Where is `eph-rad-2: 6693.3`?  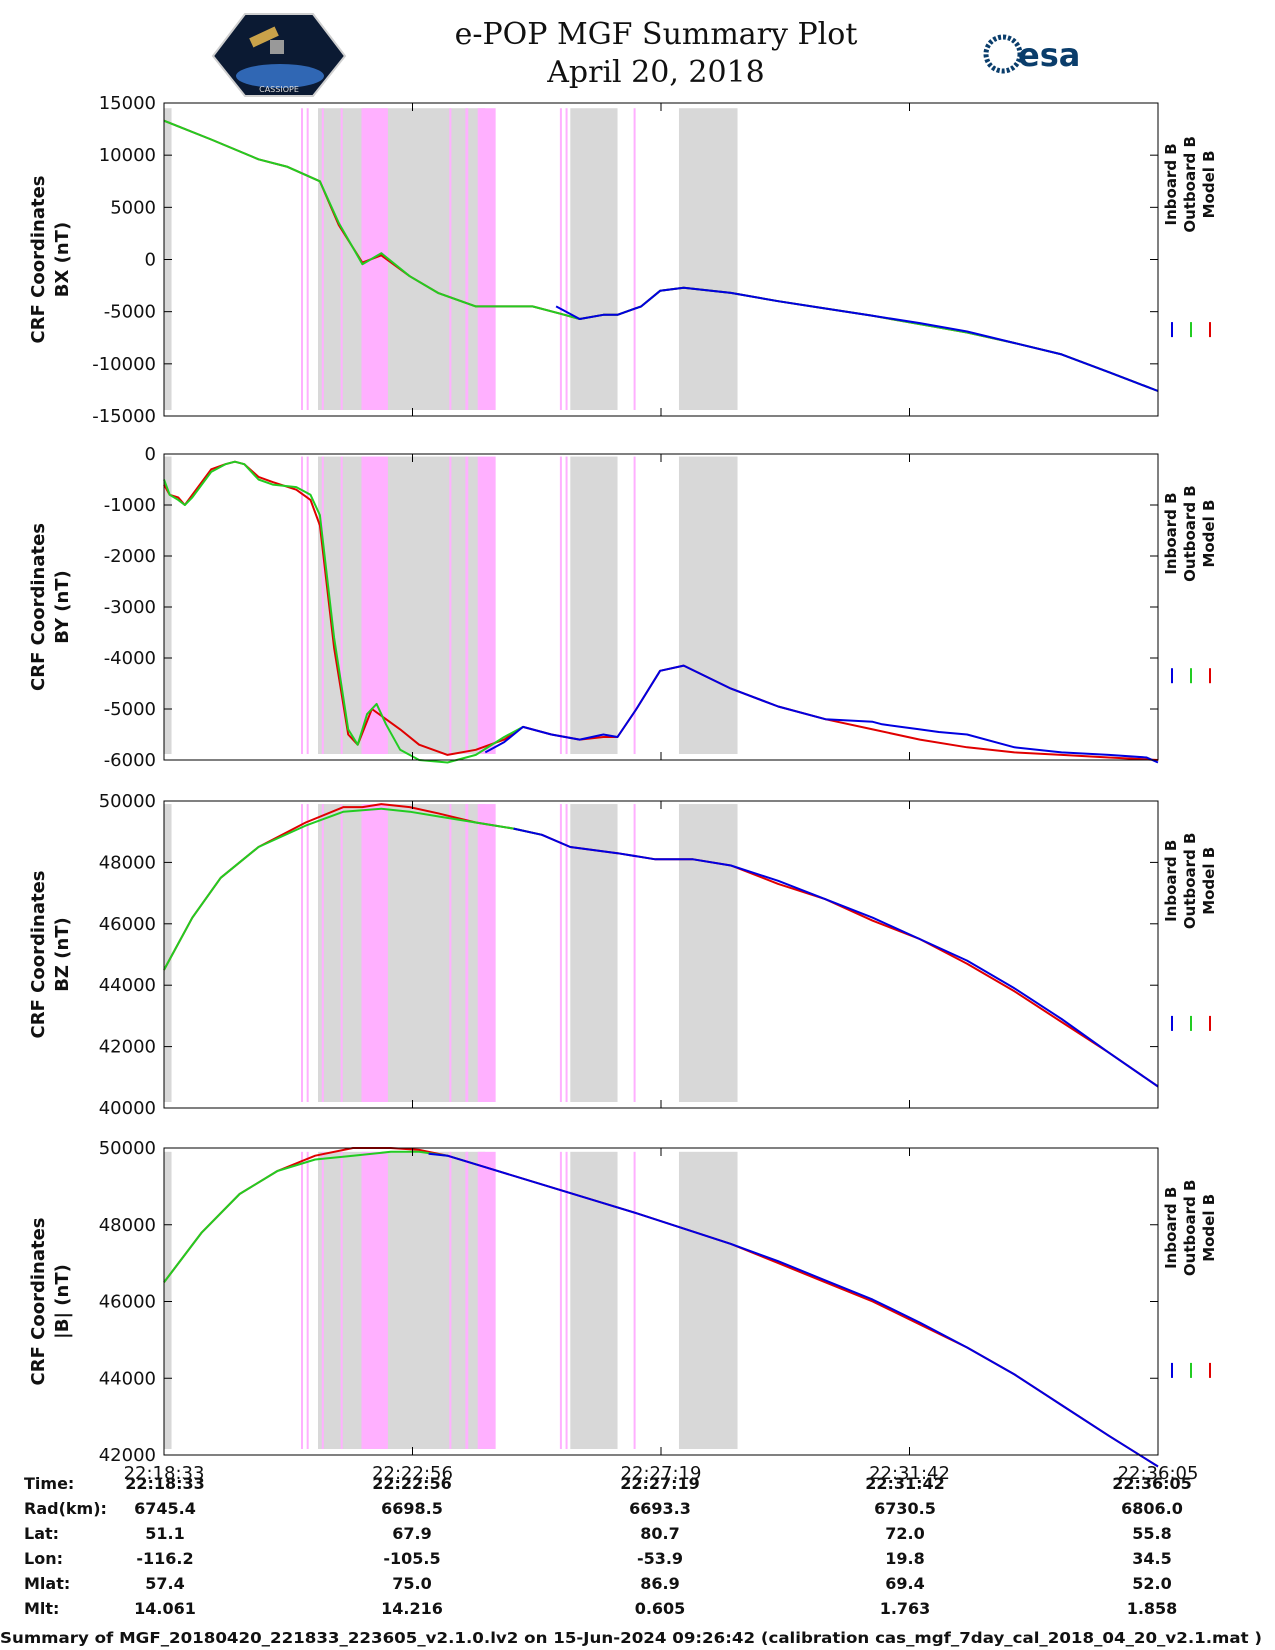
eph-rad-2: 6693.3 is located at coordinates (660, 1508).